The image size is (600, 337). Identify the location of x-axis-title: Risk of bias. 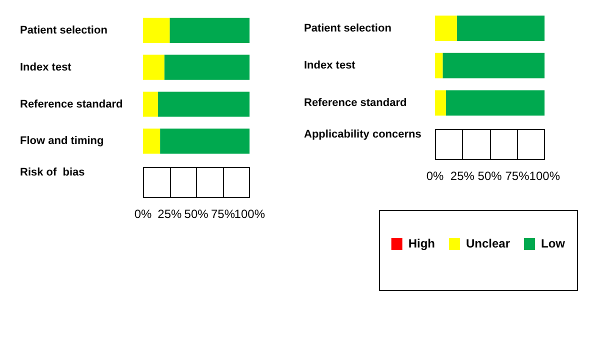
(52, 172).